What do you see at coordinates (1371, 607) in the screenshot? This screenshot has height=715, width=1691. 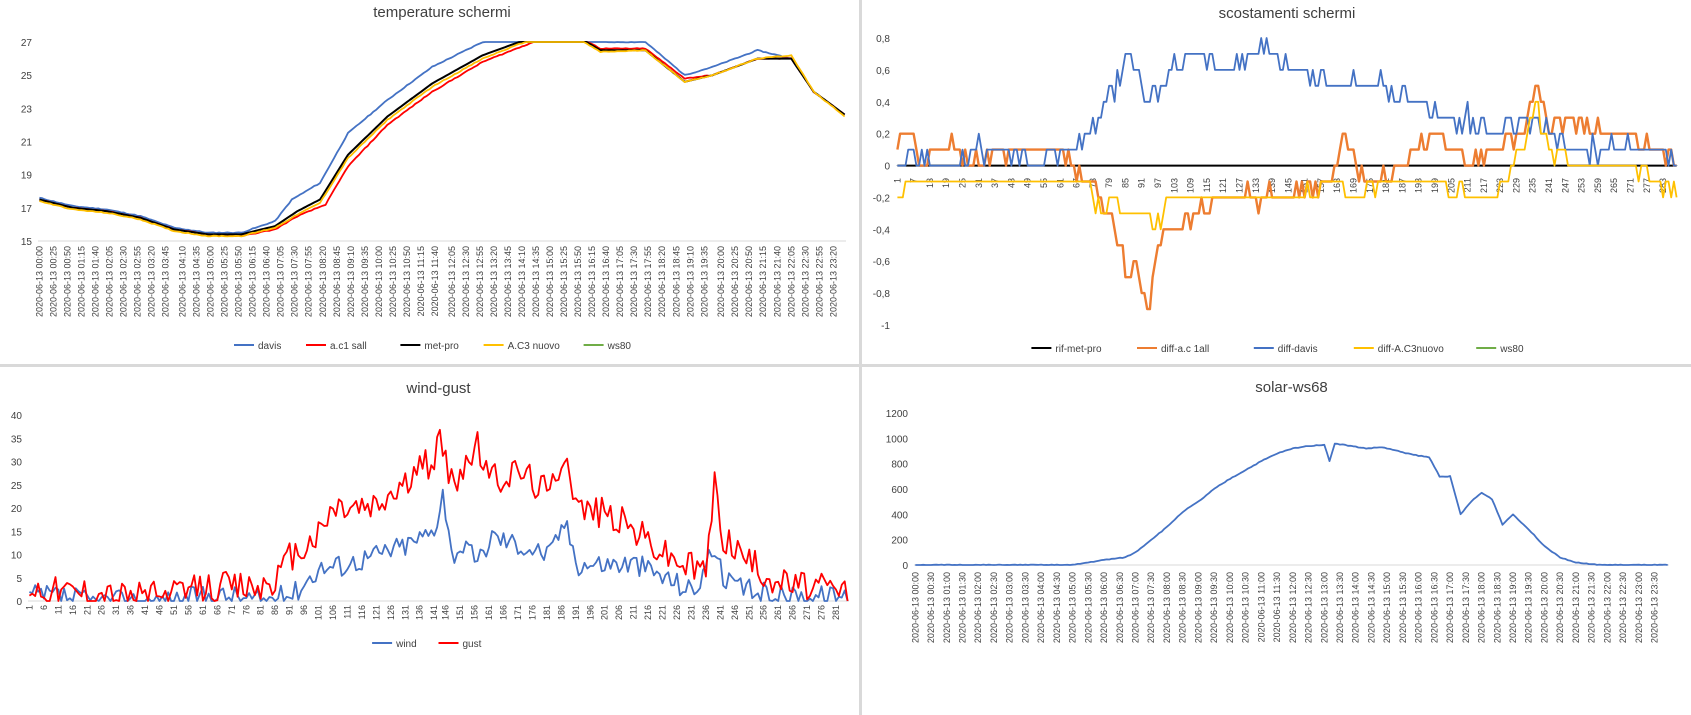 I see `x-tick-label: 2020-06-13 14:30` at bounding box center [1371, 607].